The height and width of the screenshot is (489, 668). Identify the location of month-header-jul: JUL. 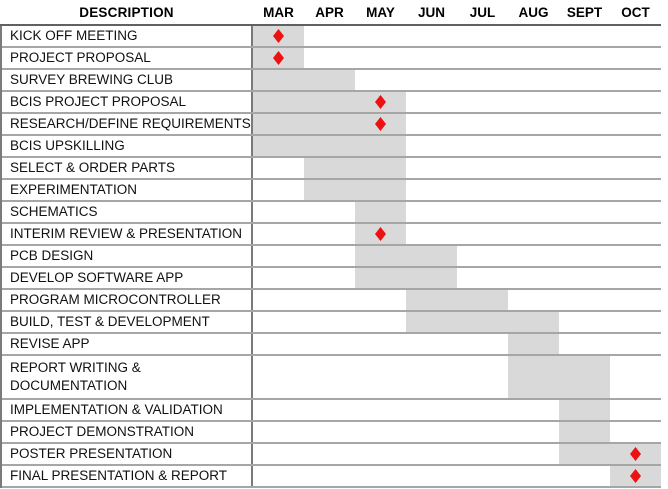
(482, 12).